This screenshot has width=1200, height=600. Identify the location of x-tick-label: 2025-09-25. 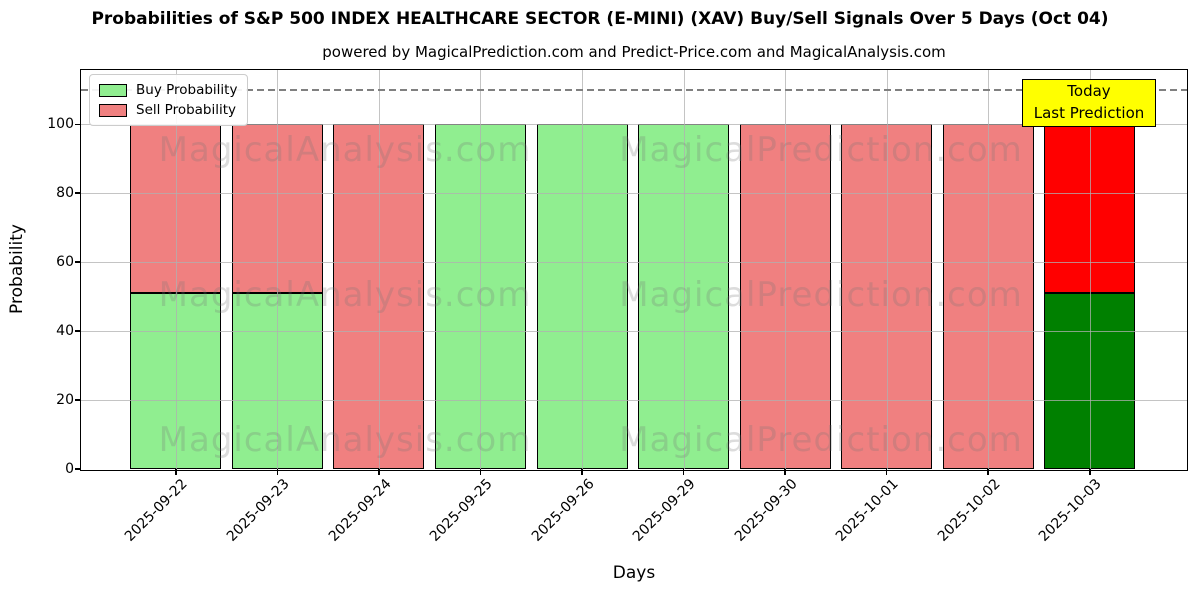
(461, 510).